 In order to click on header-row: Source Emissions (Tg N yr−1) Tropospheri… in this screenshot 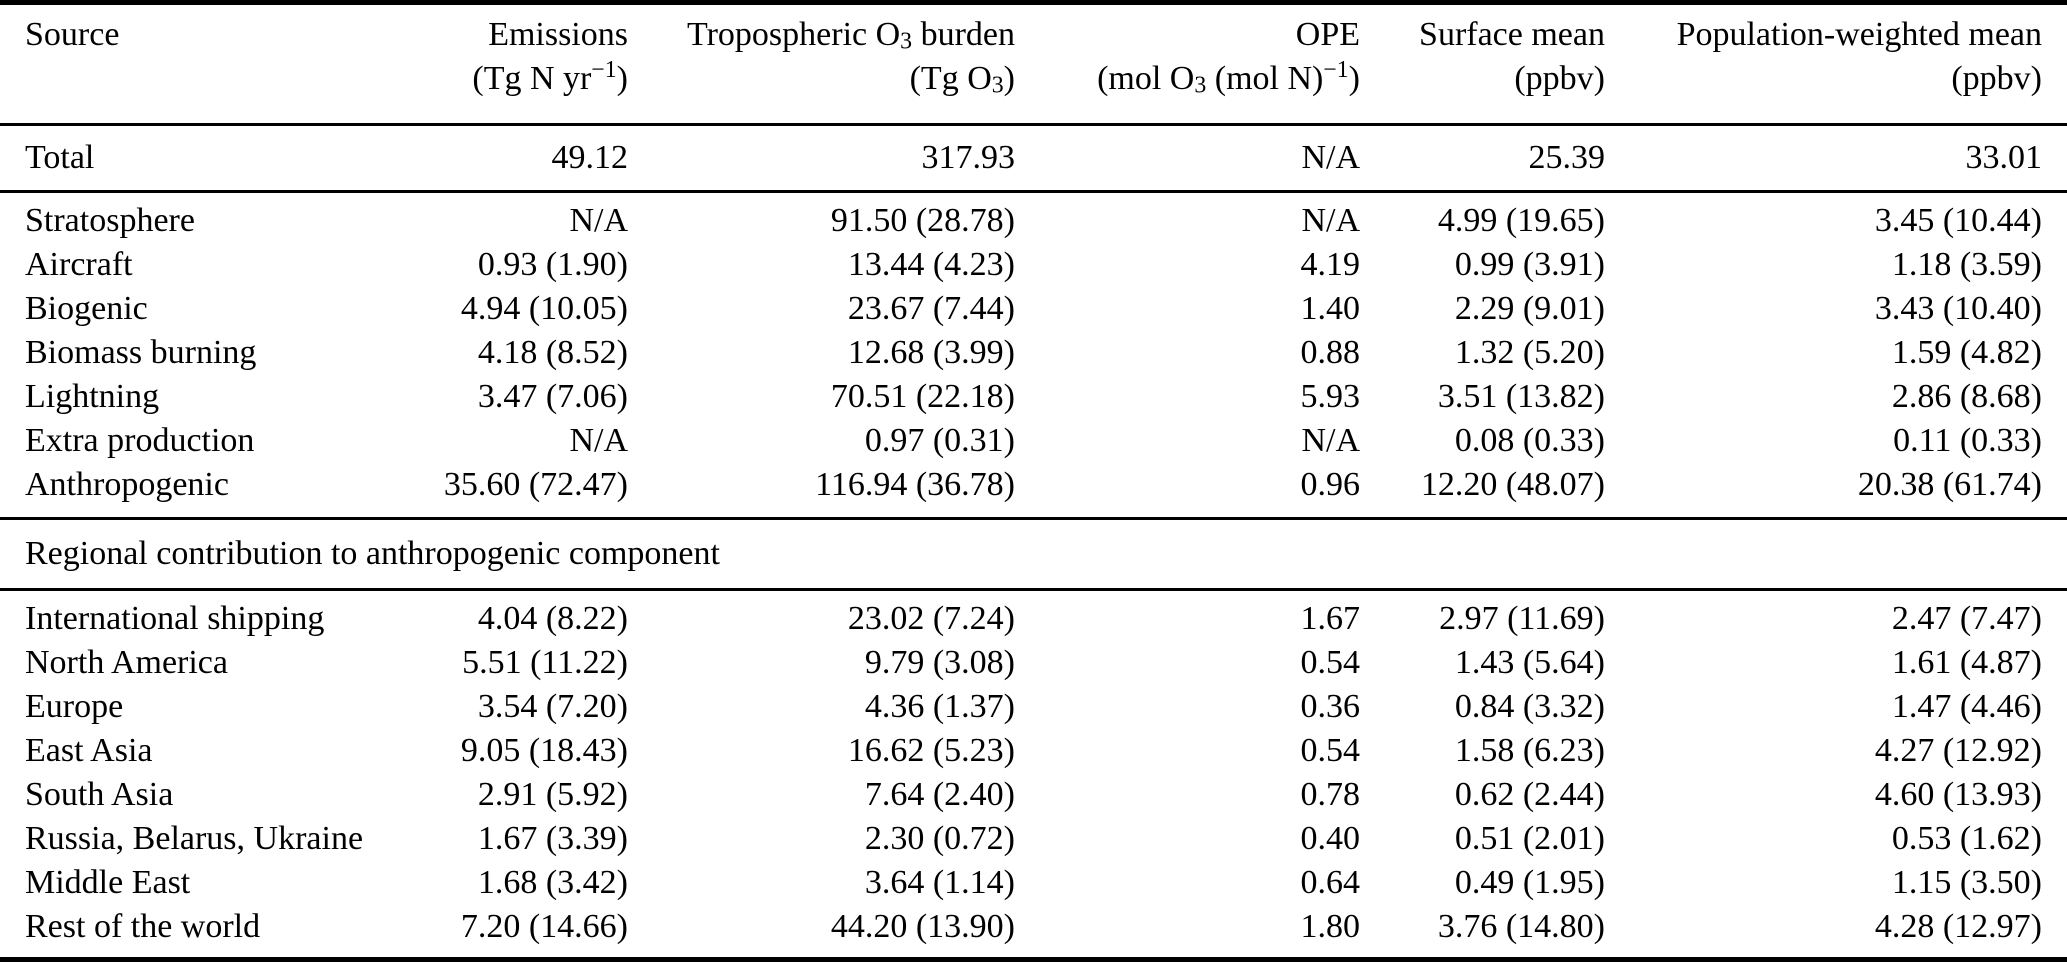, I will do `click(1033, 64)`.